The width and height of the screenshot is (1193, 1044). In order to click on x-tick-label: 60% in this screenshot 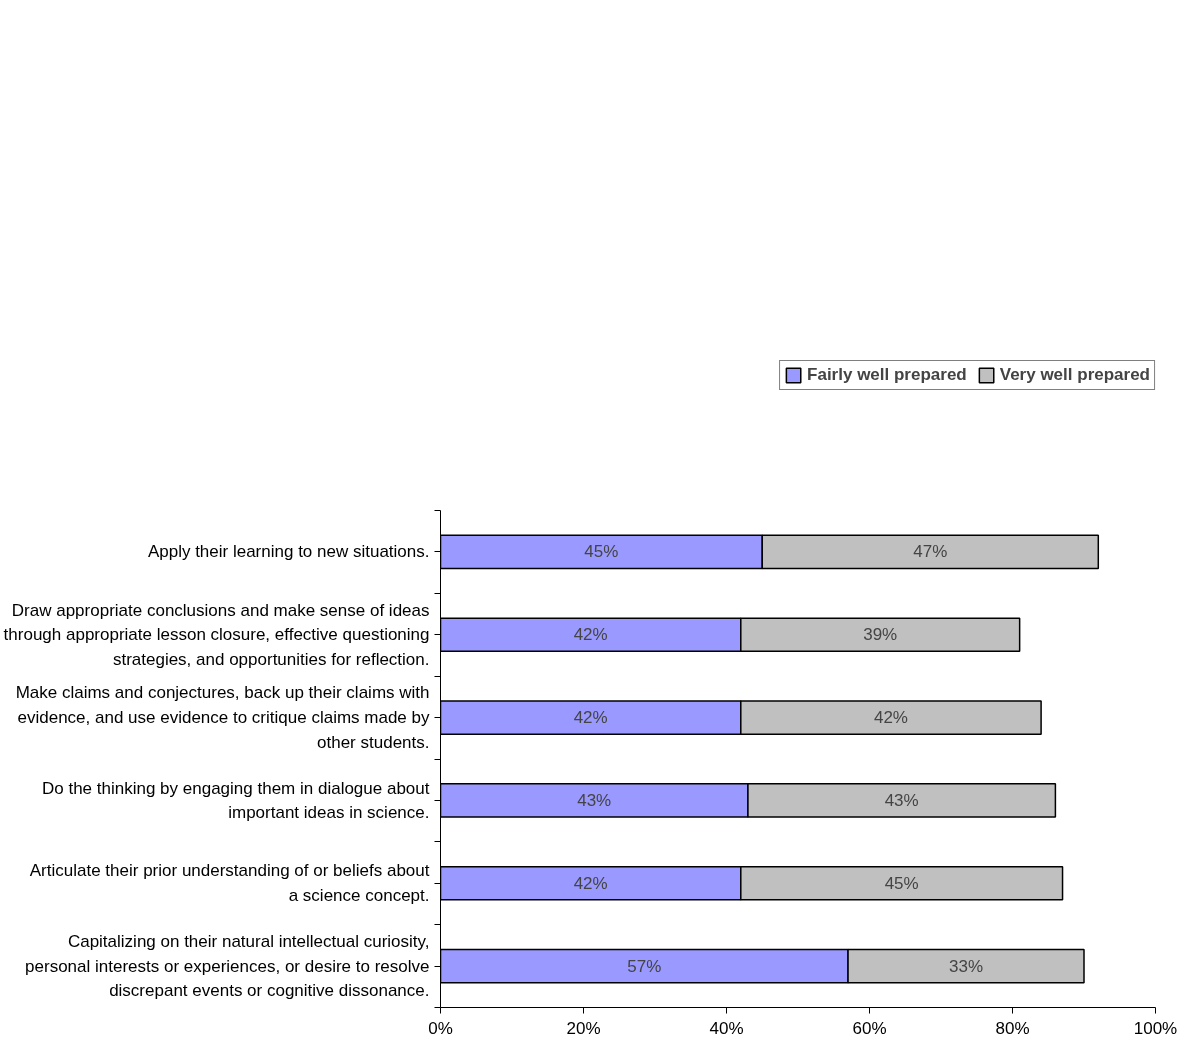, I will do `click(869, 1028)`.